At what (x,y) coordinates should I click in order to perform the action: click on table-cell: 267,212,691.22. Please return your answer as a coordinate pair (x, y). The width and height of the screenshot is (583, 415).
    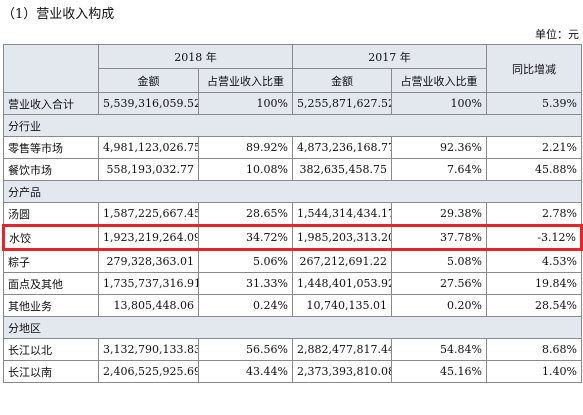
    Looking at the image, I should click on (342, 261).